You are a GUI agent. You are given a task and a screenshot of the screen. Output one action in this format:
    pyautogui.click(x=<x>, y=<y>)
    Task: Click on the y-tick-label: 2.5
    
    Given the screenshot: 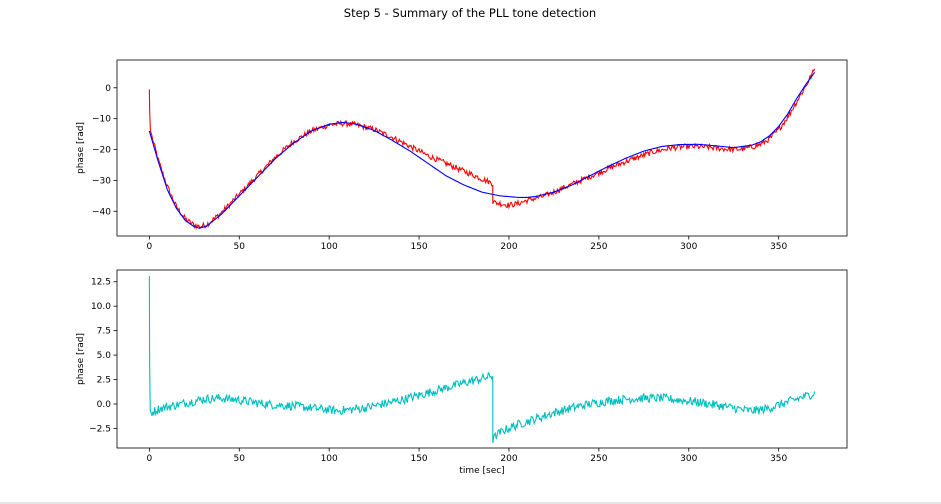 What is the action you would take?
    pyautogui.click(x=104, y=381)
    